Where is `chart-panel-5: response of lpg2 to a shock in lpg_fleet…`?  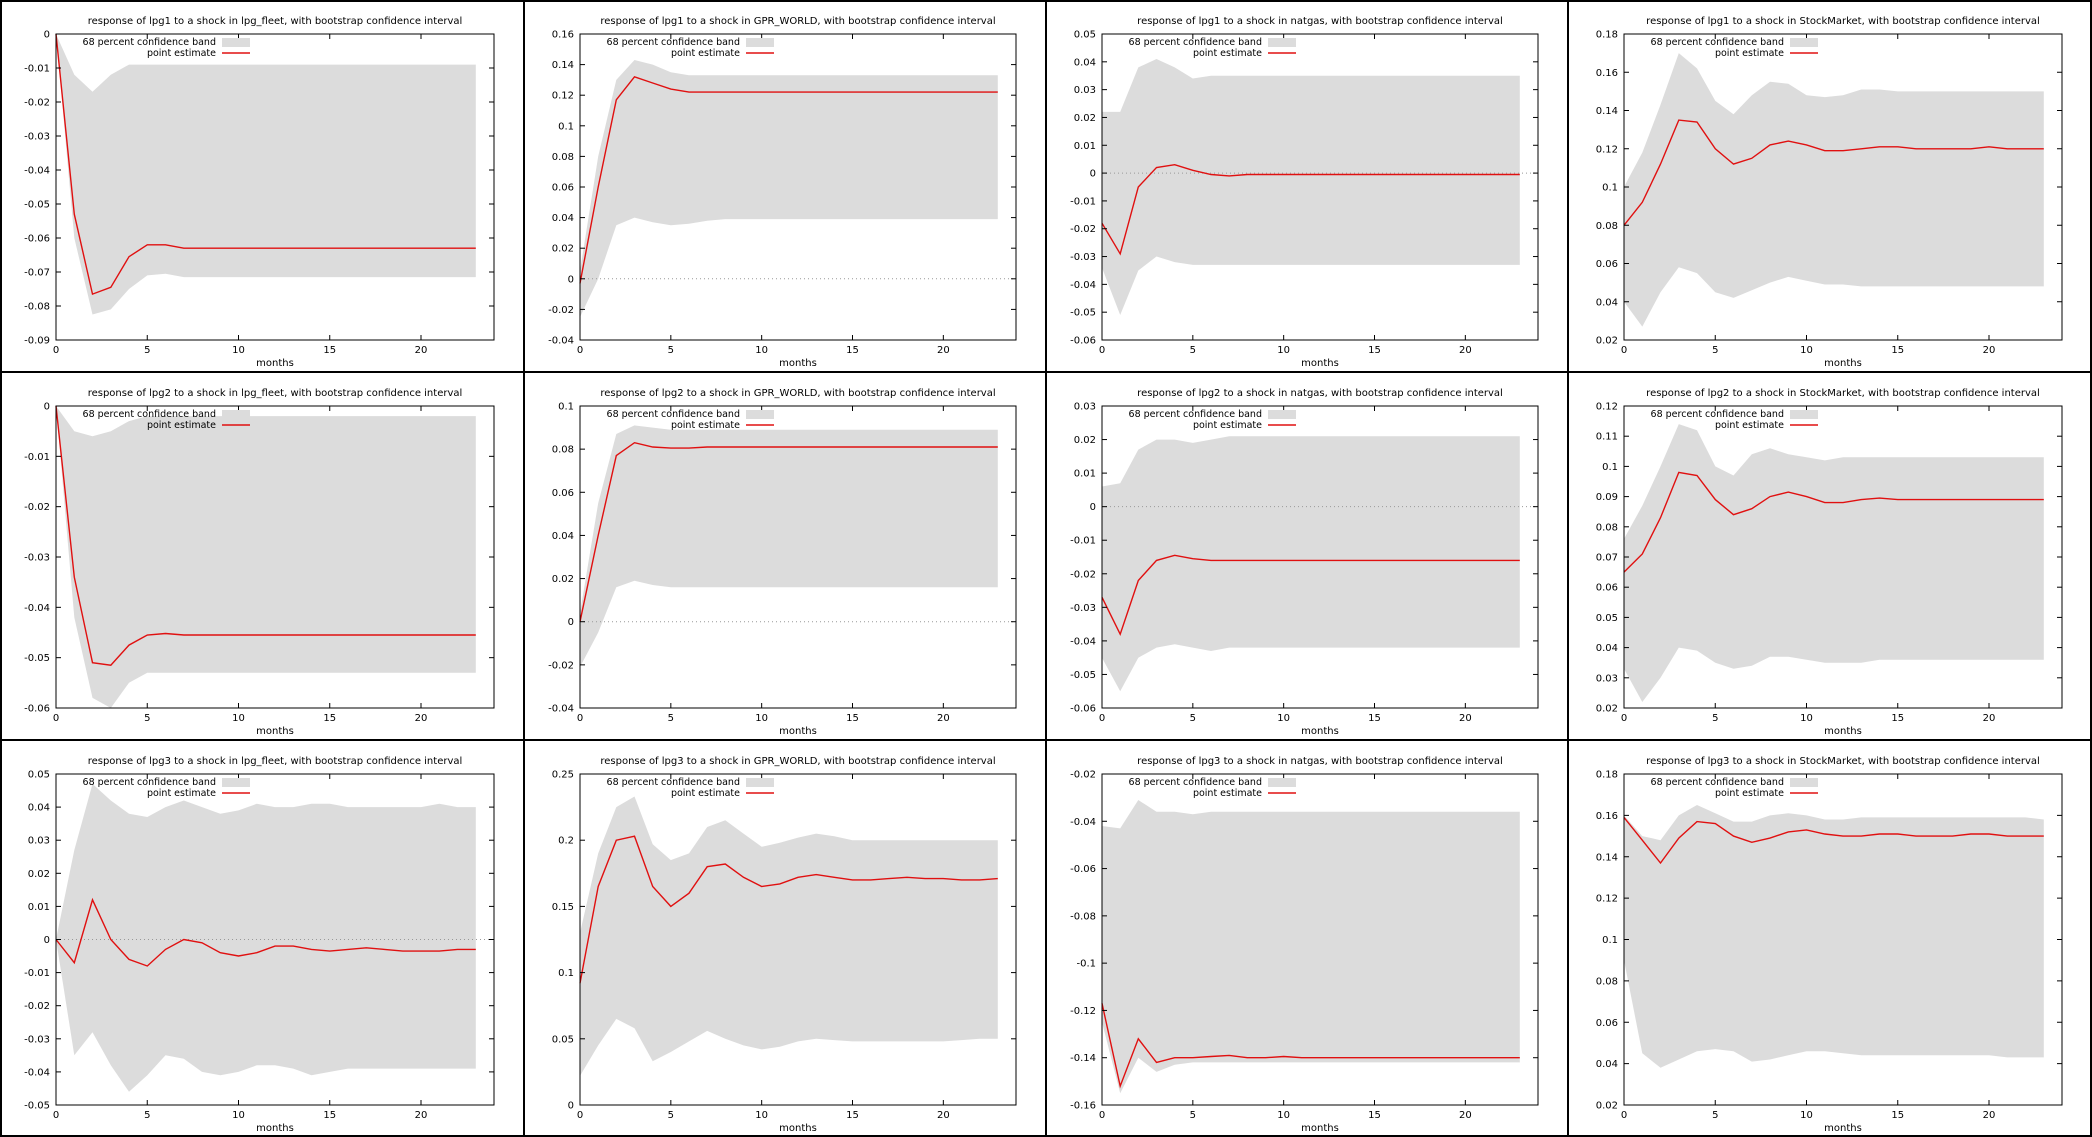
chart-panel-5: response of lpg2 to a shock in lpg_fleet… is located at coordinates (259, 562).